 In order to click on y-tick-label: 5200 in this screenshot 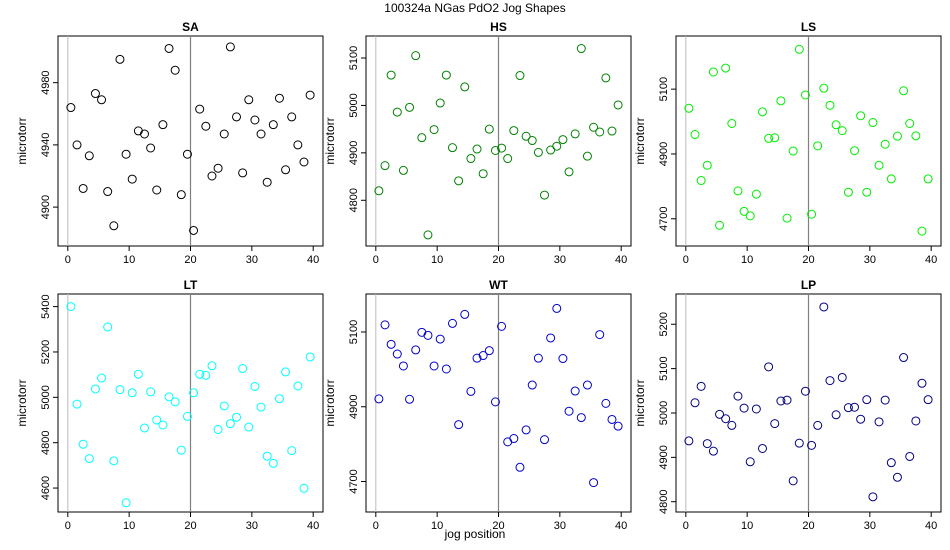, I will do `click(46, 352)`.